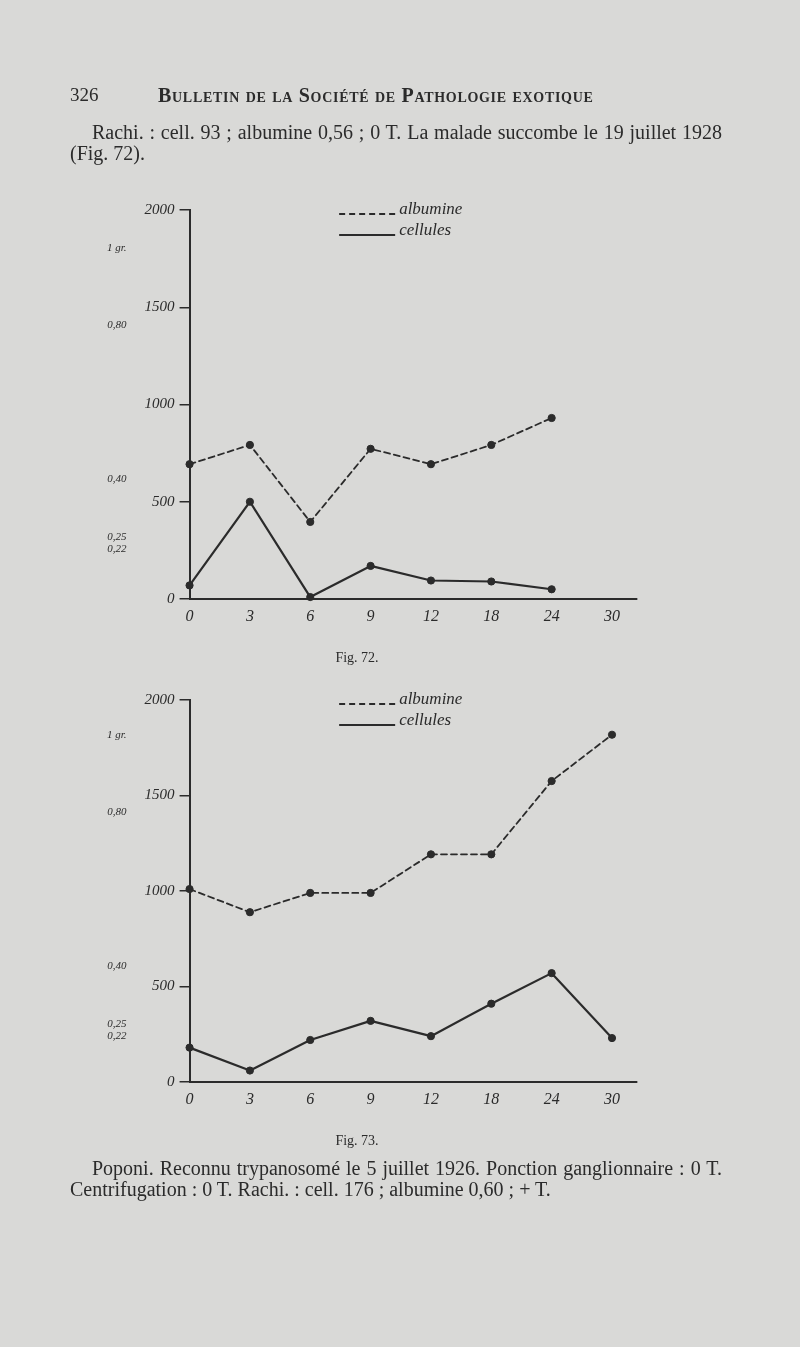 This screenshot has width=800, height=1347. Describe the element at coordinates (376, 95) in the screenshot. I see `text: Bulletin de la Société de Pathologie exotique` at that location.